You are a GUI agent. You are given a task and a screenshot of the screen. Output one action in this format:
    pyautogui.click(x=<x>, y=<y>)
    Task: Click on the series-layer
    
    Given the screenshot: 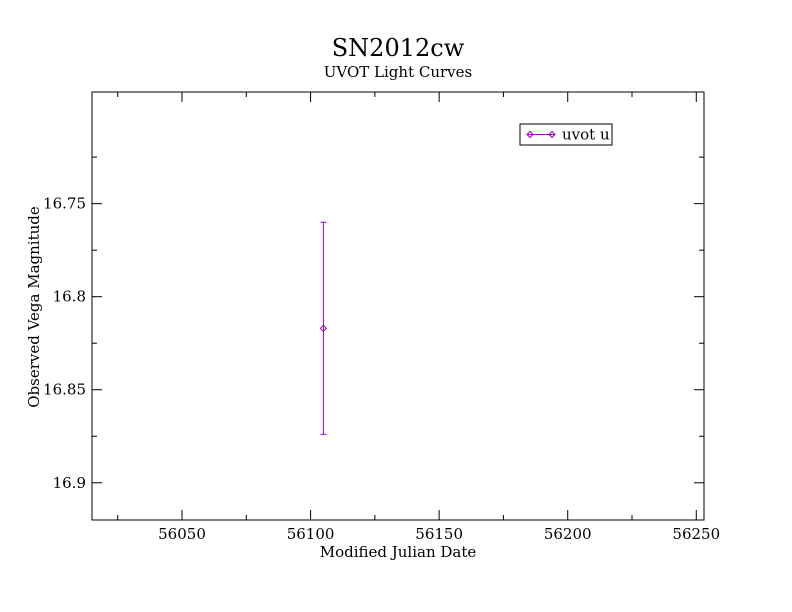 What is the action you would take?
    pyautogui.click(x=323, y=328)
    